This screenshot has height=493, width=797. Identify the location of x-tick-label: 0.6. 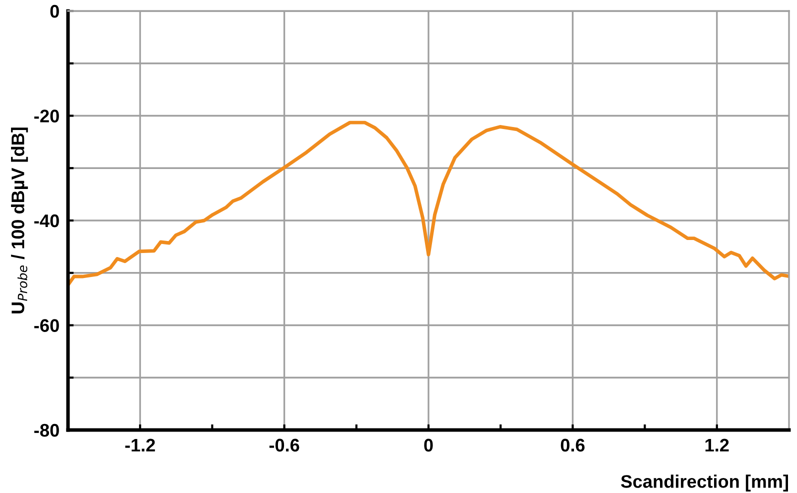
(572, 445).